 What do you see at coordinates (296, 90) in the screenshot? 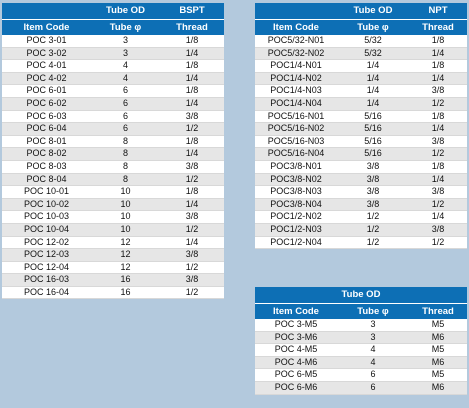
I see `item-code-cell: POC1/4-N03` at bounding box center [296, 90].